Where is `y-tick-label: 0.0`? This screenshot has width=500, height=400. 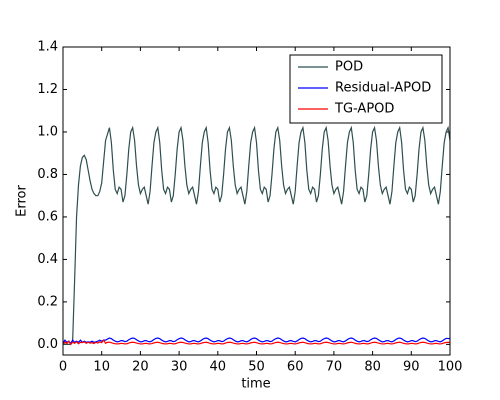
y-tick-label: 0.0 is located at coordinates (47, 344).